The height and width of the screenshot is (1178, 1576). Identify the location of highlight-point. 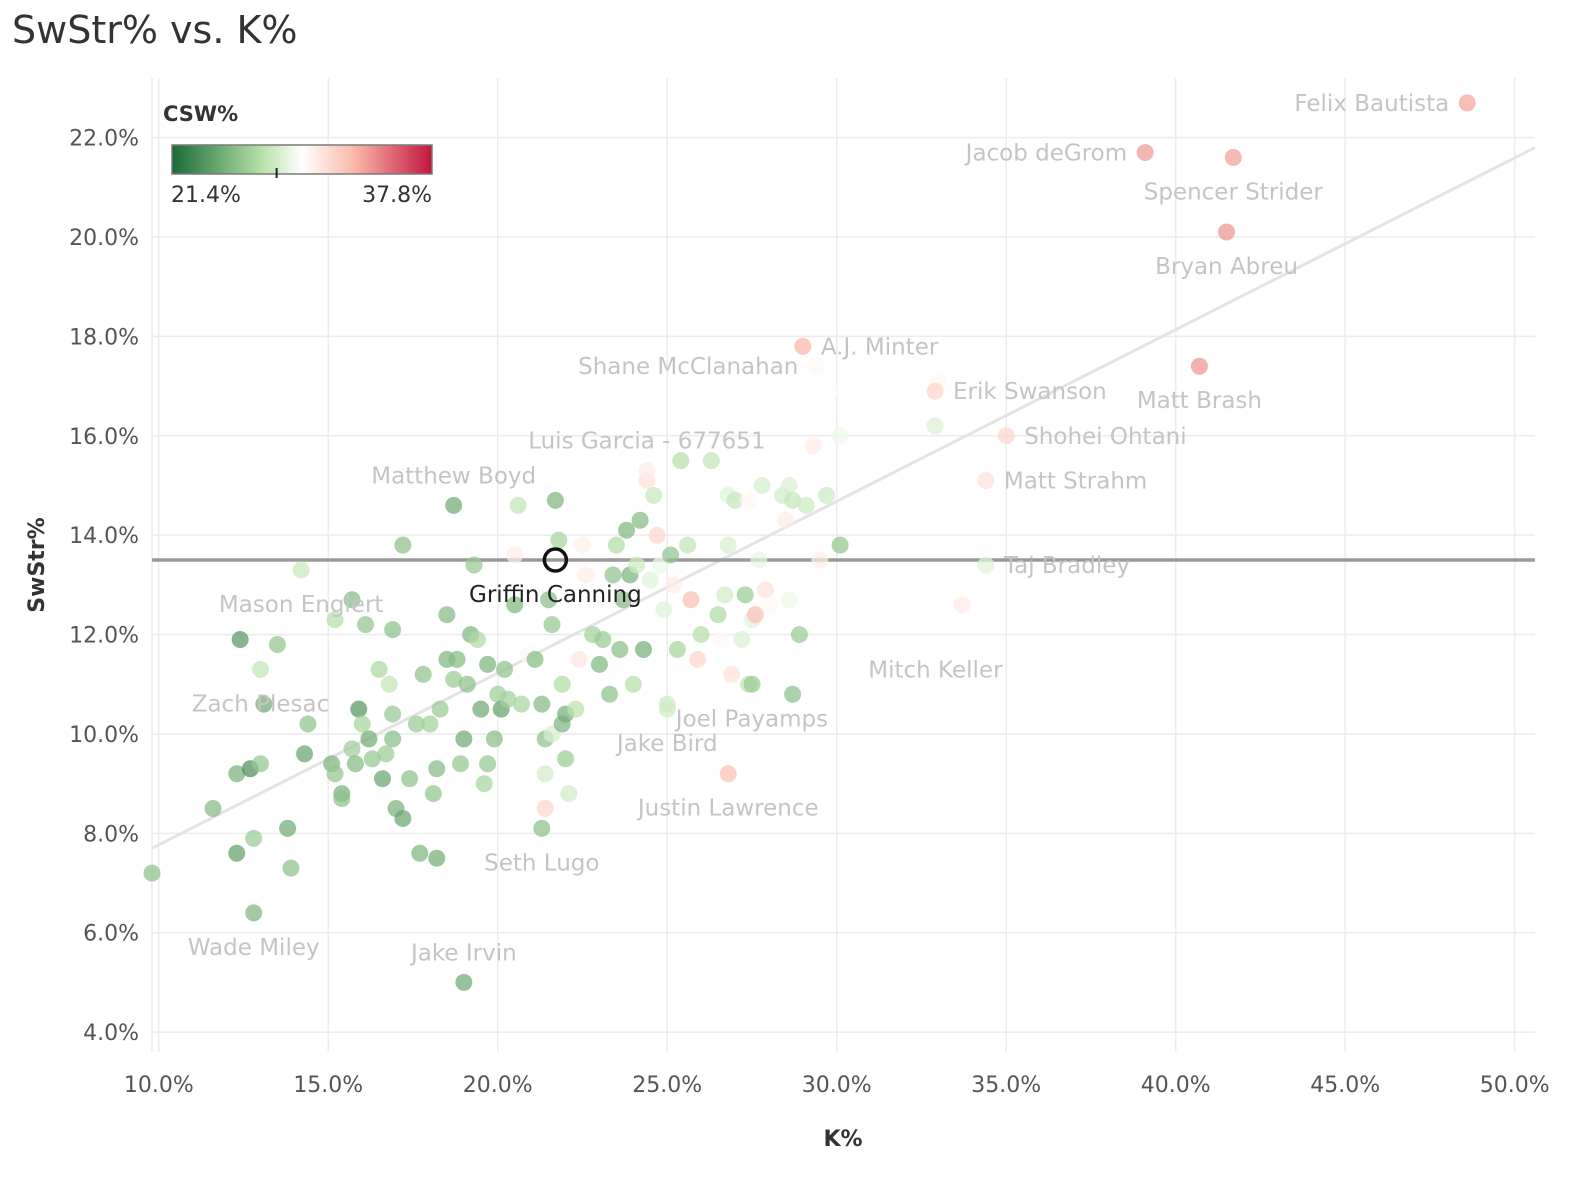
(555, 560).